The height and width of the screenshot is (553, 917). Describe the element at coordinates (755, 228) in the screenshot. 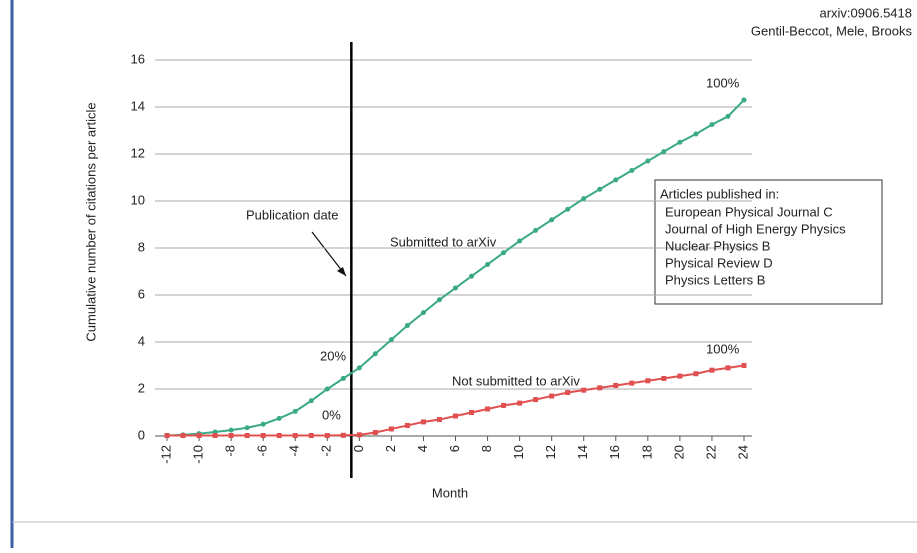

I see `legend-item: Journal of High Energy Physics` at that location.